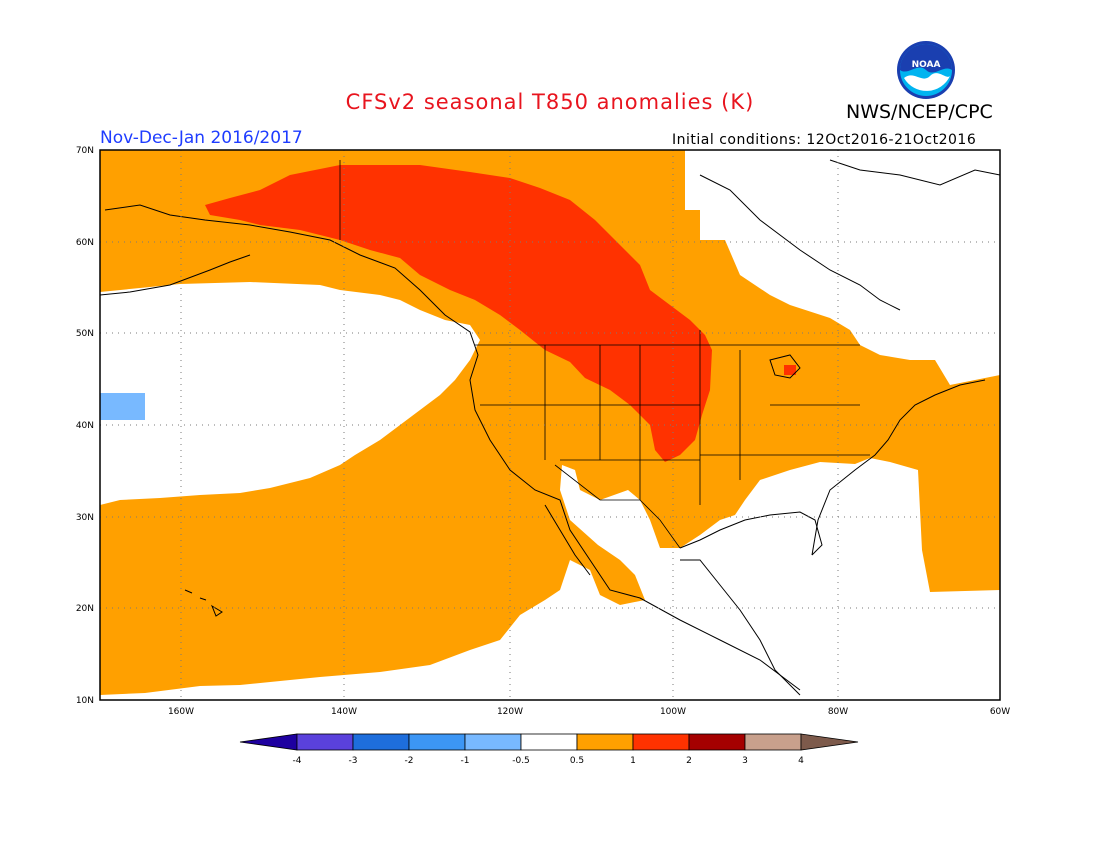 This screenshot has height=850, width=1100. Describe the element at coordinates (493, 742) in the screenshot. I see `colorbar-swatch-neg1-neg0.5` at that location.